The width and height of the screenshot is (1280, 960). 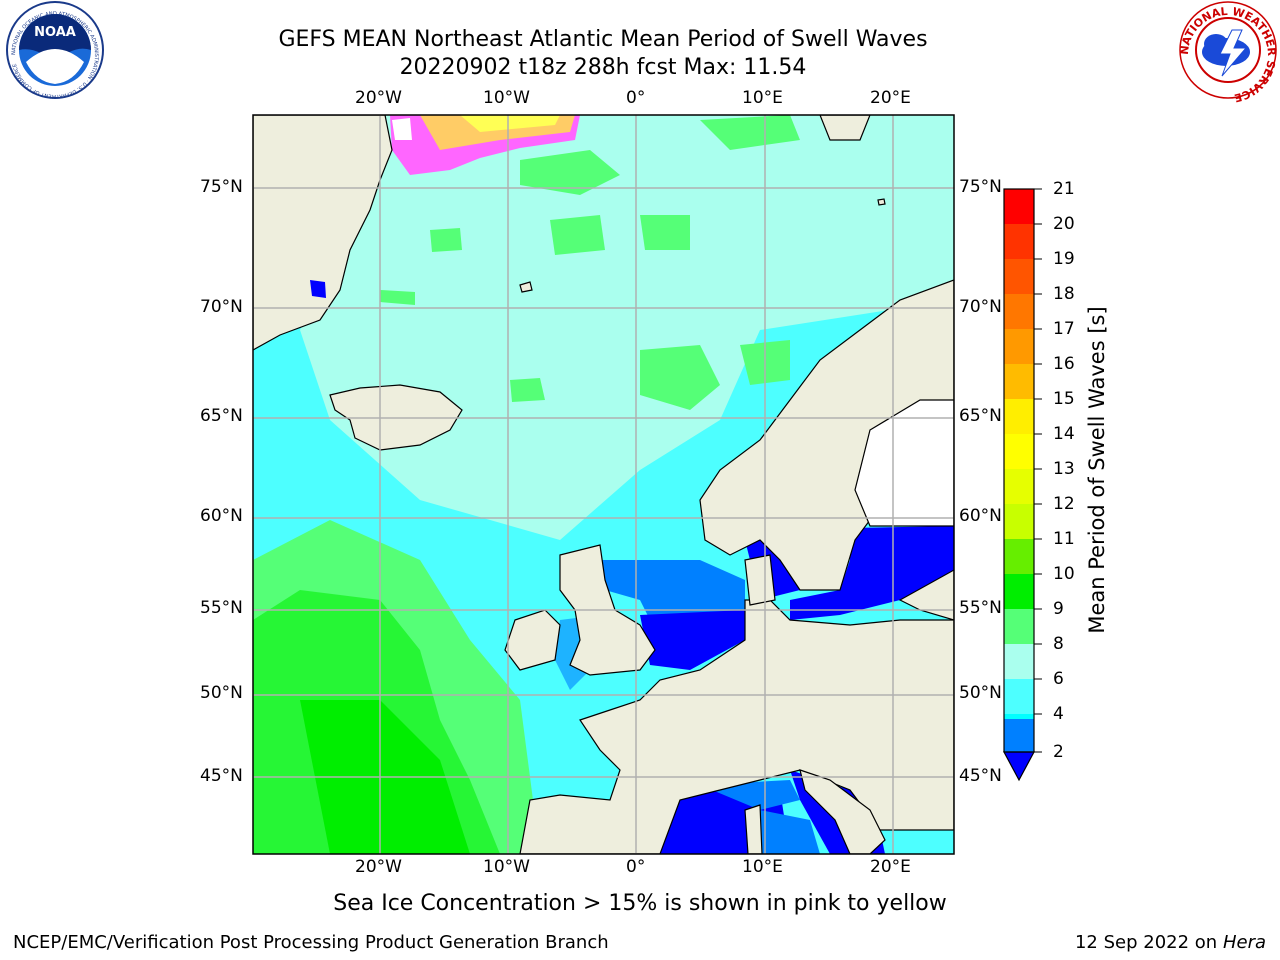 What do you see at coordinates (636, 98) in the screenshot?
I see `lon-tick-top-0: 0°` at bounding box center [636, 98].